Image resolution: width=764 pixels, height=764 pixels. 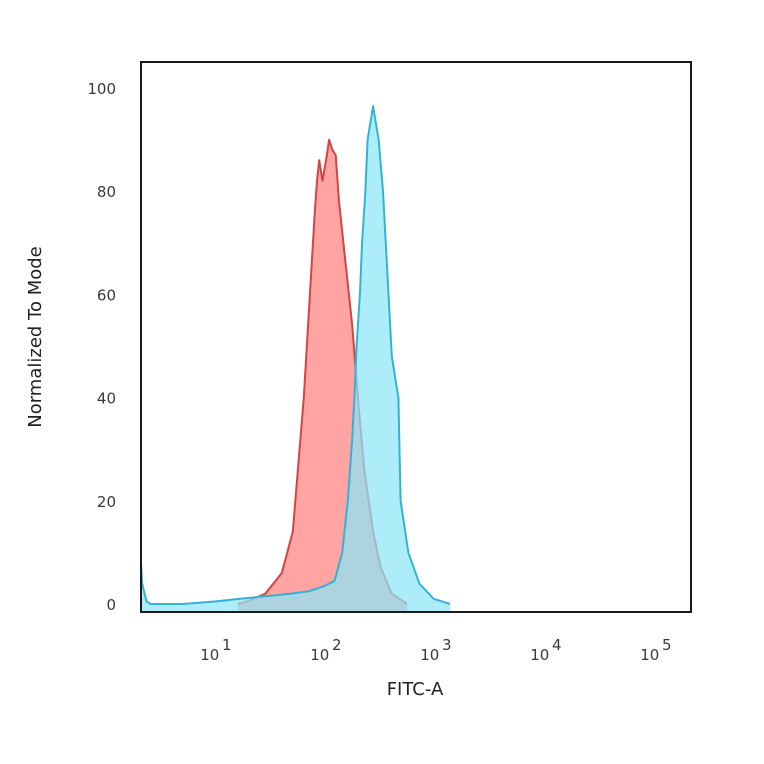 What do you see at coordinates (447, 645) in the screenshot?
I see `x-tick-exponent: 3` at bounding box center [447, 645].